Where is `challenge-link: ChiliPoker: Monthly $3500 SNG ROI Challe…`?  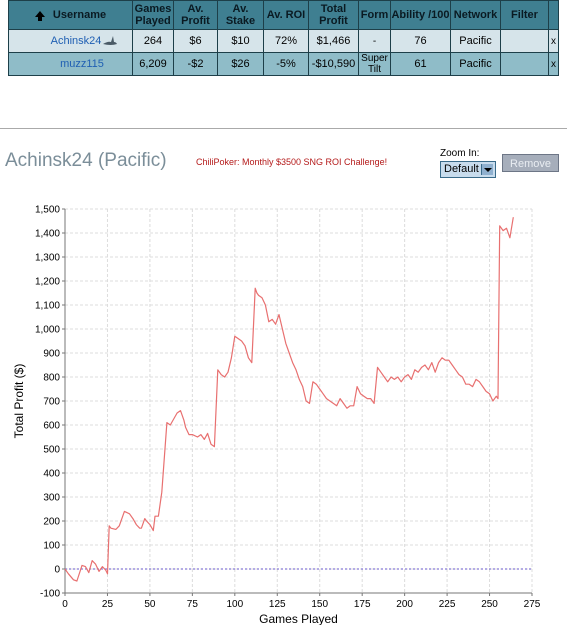
challenge-link: ChiliPoker: Monthly $3500 SNG ROI Challe… is located at coordinates (292, 162).